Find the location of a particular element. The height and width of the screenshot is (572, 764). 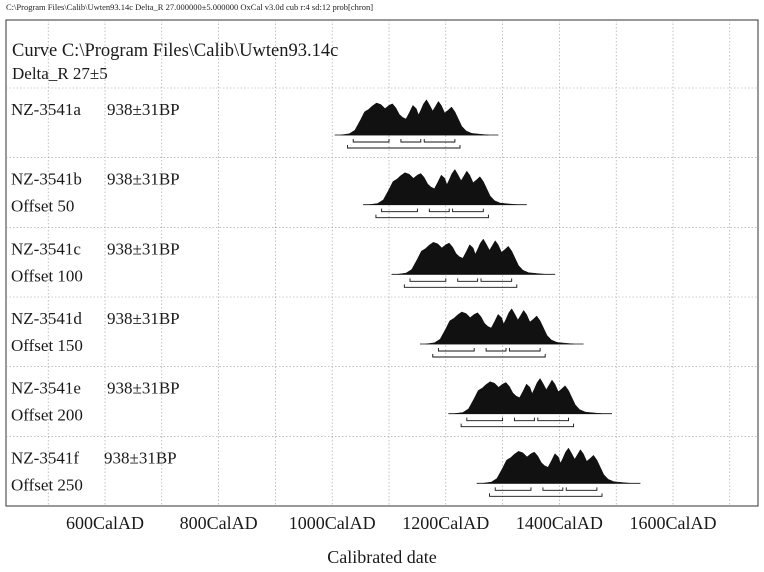

offset-label: Offset 200 is located at coordinates (47, 415).